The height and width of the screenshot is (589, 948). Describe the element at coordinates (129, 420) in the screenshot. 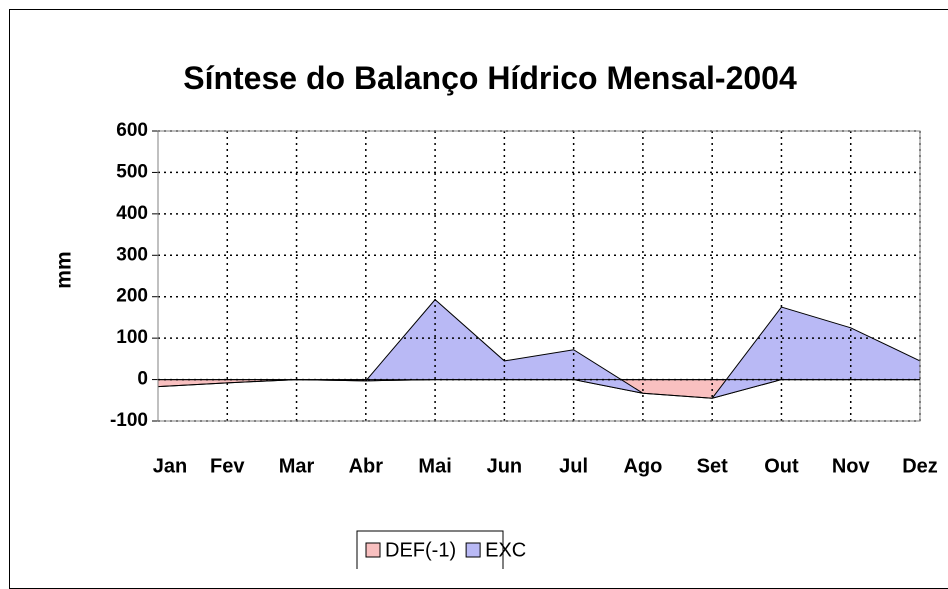

I see `y-tick-label: -100` at that location.